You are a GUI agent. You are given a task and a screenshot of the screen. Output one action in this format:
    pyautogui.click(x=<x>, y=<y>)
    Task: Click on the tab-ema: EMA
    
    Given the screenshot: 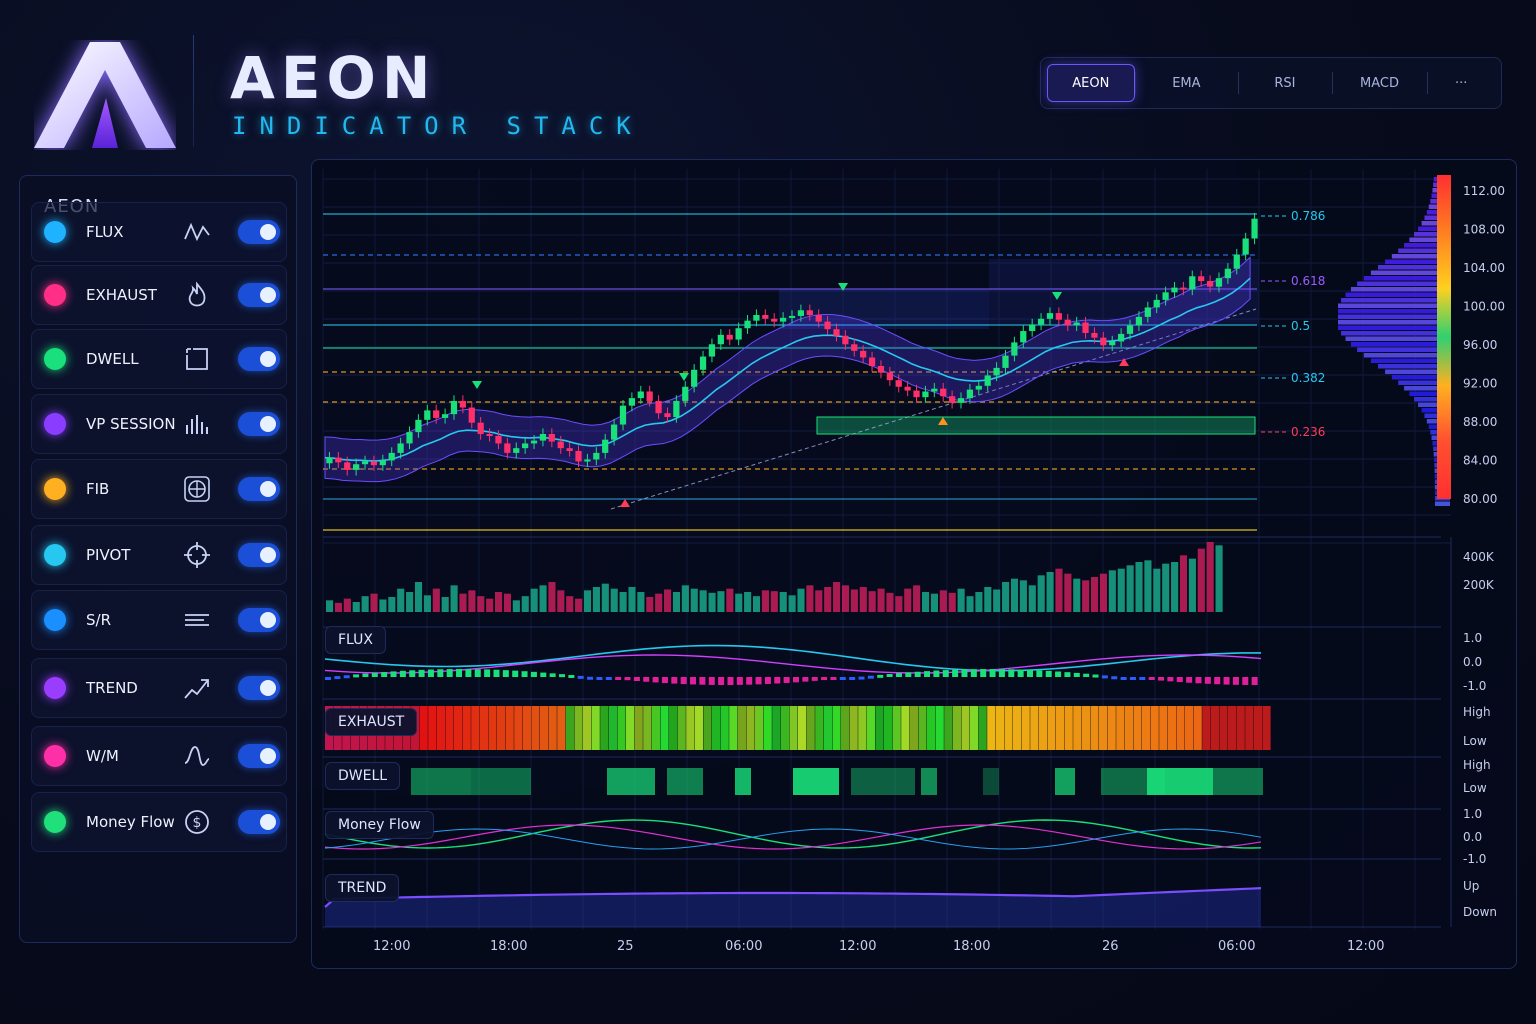 What is the action you would take?
    pyautogui.click(x=1186, y=83)
    